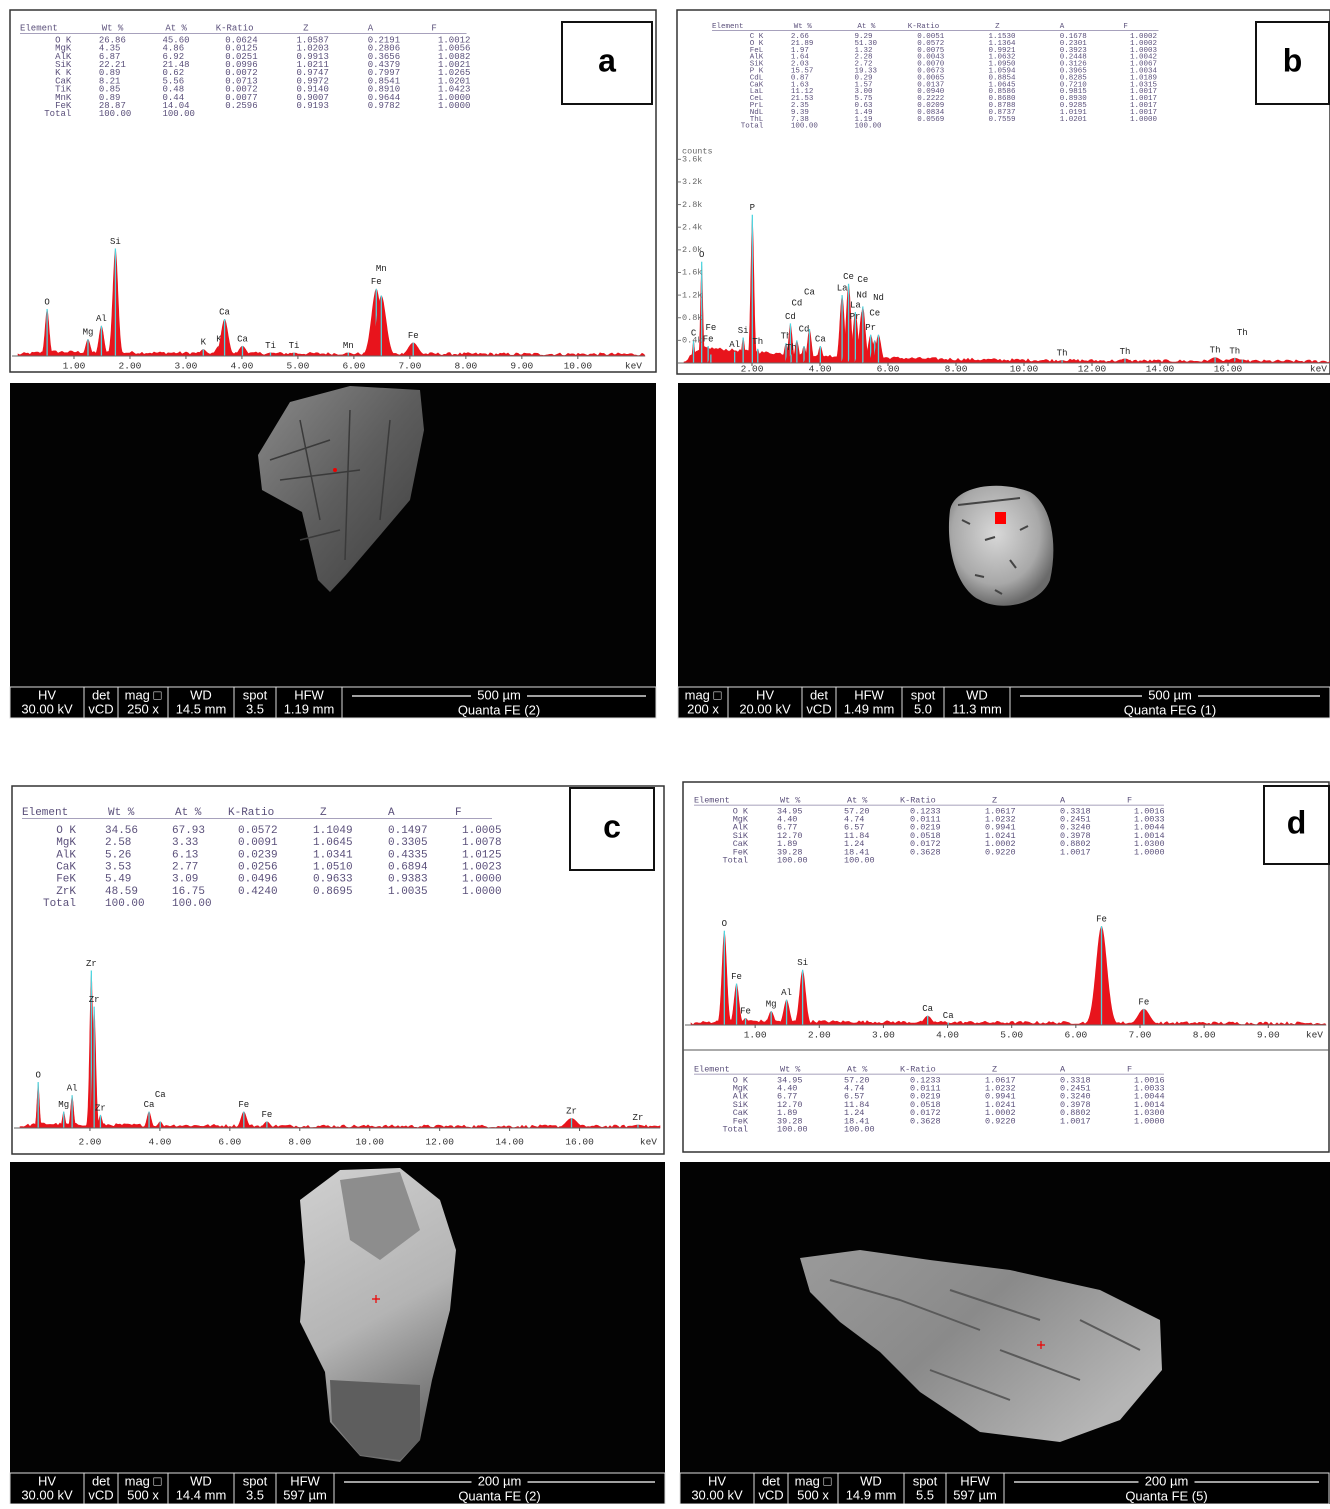 This screenshot has height=1509, width=1330. What do you see at coordinates (63, 1105) in the screenshot?
I see `peak-label: Mg` at bounding box center [63, 1105].